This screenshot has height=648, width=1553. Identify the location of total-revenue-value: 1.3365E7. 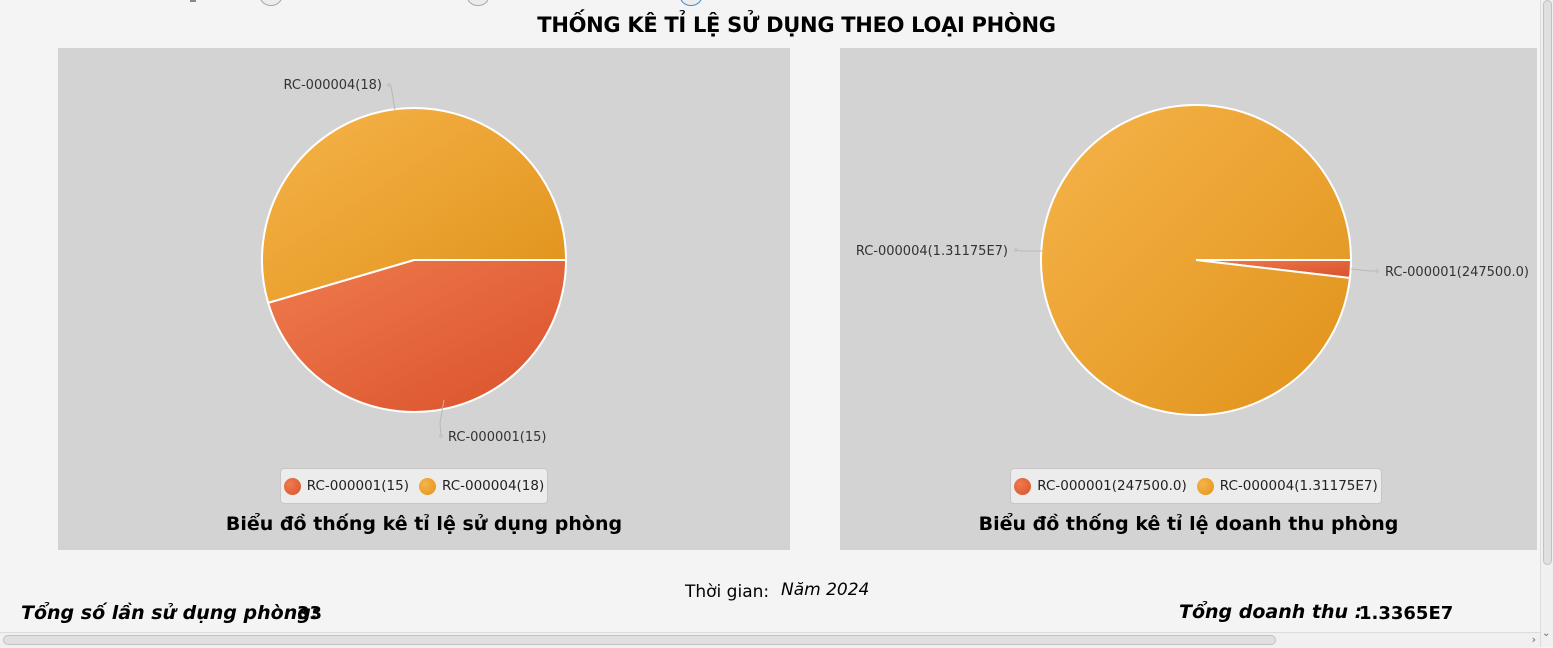
(1406, 613).